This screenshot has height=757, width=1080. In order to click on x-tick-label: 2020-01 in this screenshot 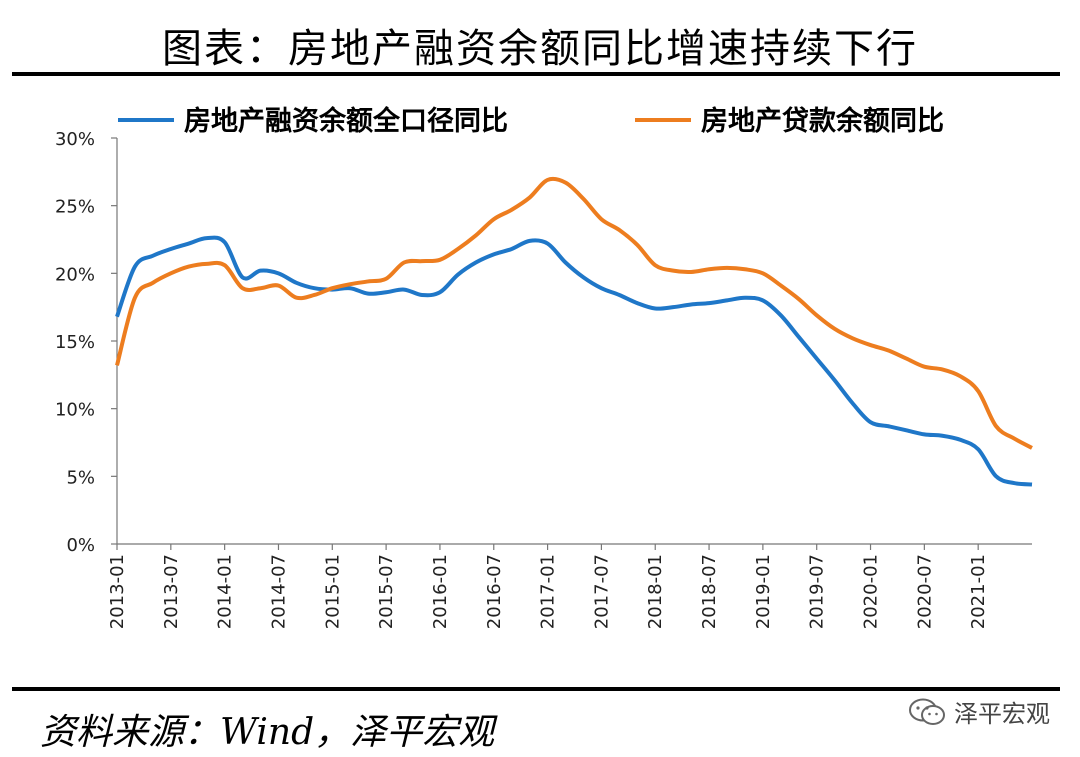, I will do `click(871, 591)`.